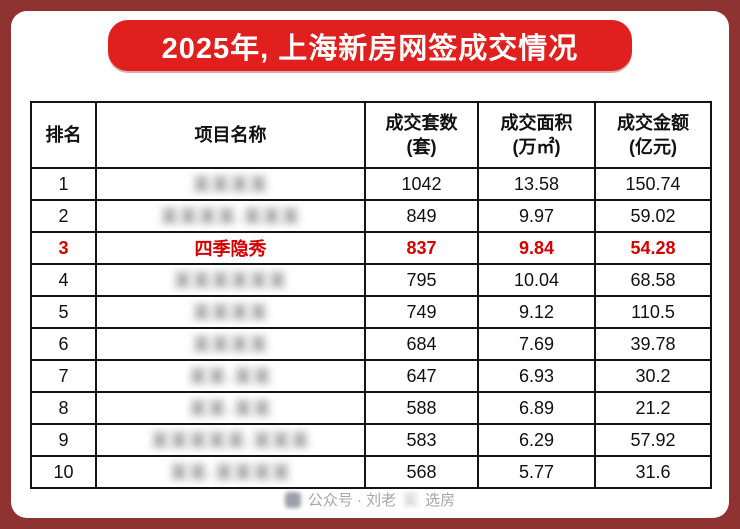  I want to click on table-row: 8 某某·某某 588 6.89 21.2, so click(371, 408).